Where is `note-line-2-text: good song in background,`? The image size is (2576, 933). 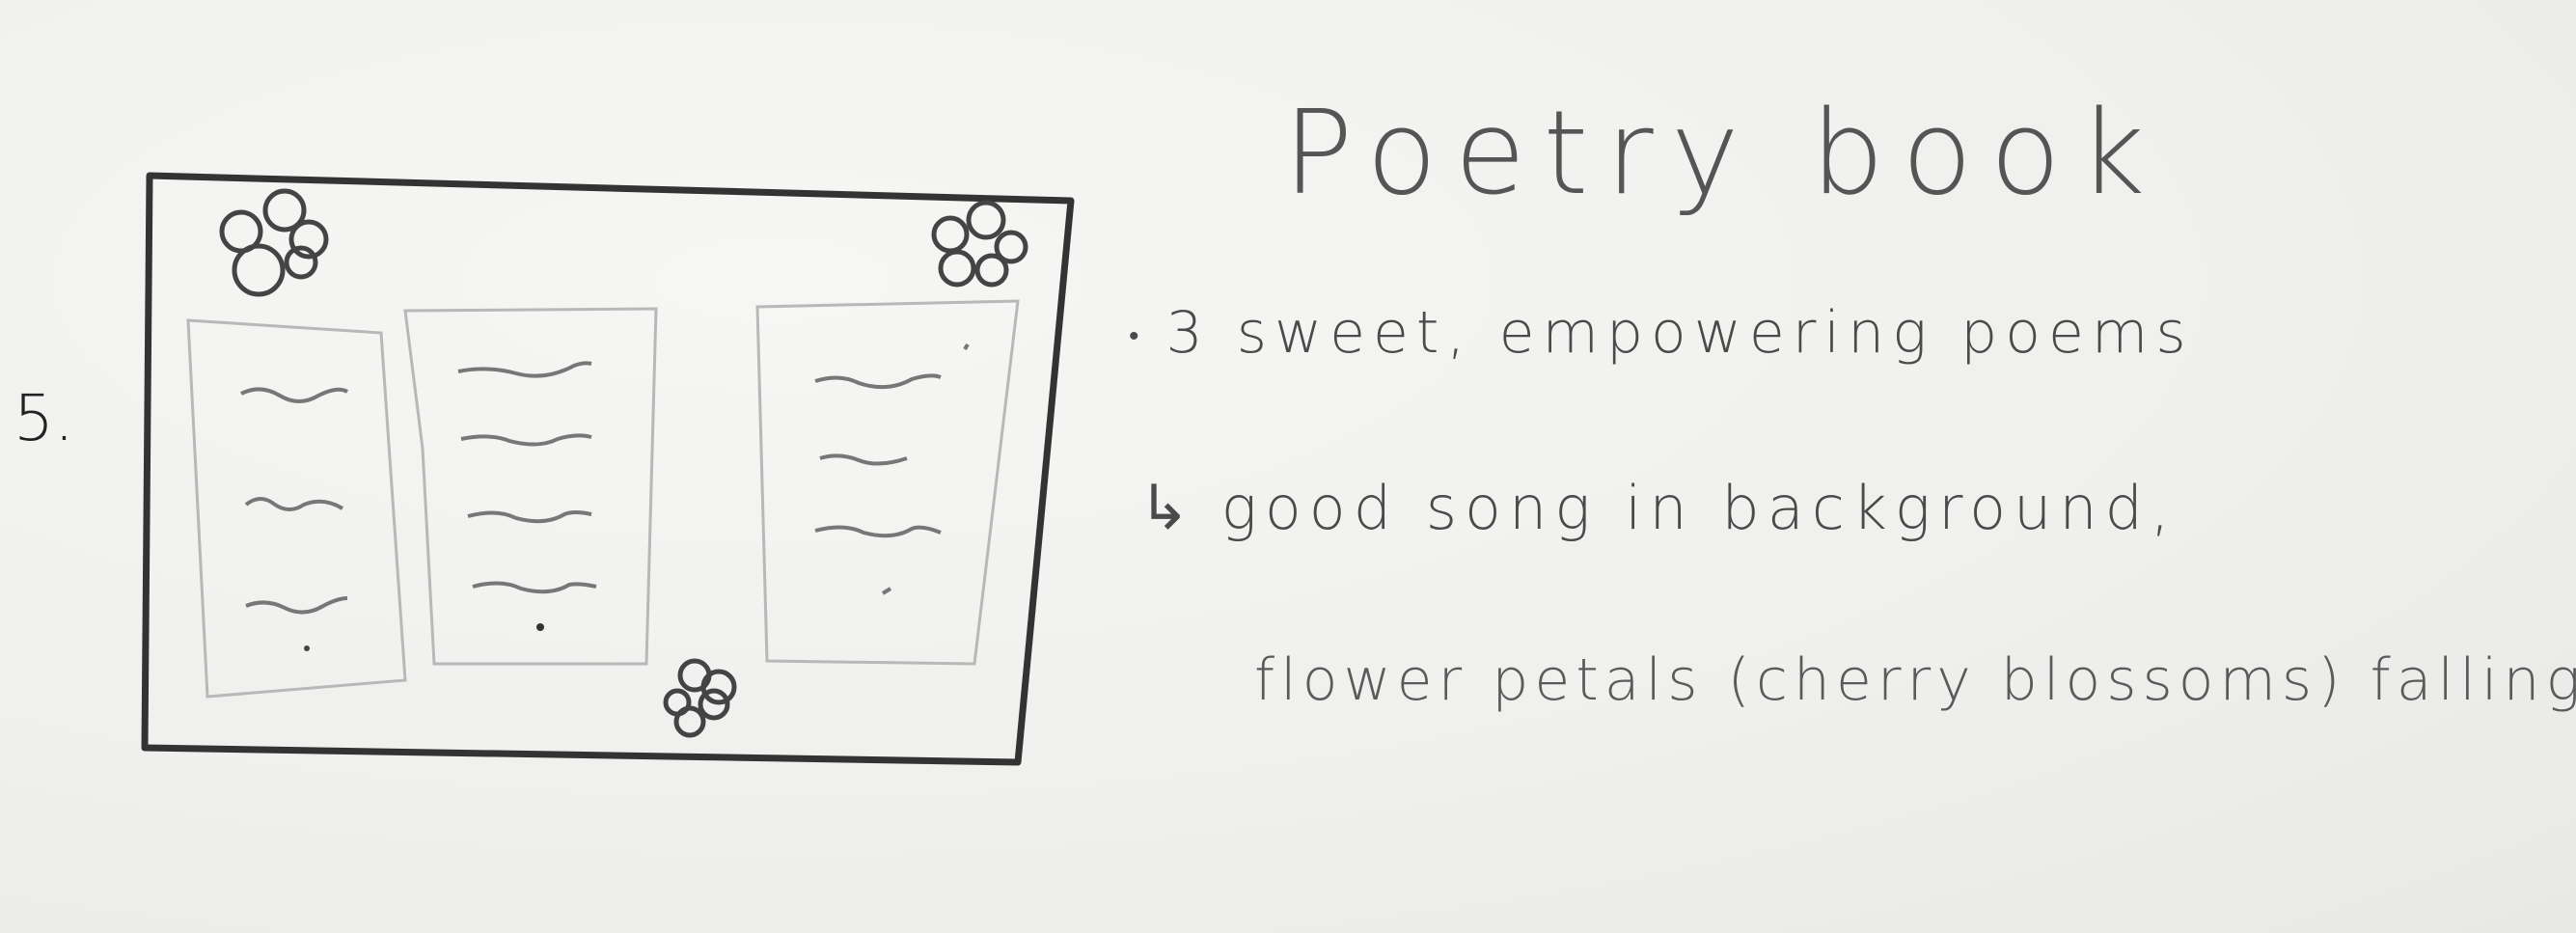
note-line-2-text: good song in background, is located at coordinates (1699, 508).